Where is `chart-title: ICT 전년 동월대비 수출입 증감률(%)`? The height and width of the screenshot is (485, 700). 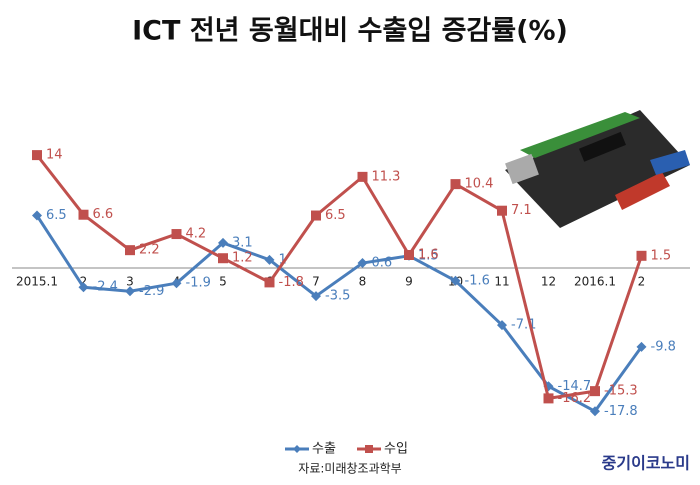 chart-title: ICT 전년 동월대비 수출입 증감률(%) is located at coordinates (350, 31).